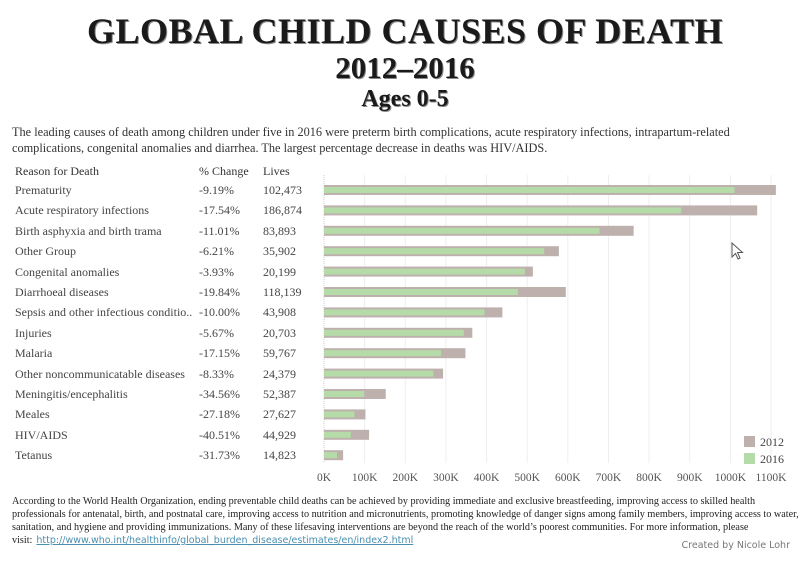 The height and width of the screenshot is (565, 810). What do you see at coordinates (41, 434) in the screenshot?
I see `row-reason: HIV/AIDS` at bounding box center [41, 434].